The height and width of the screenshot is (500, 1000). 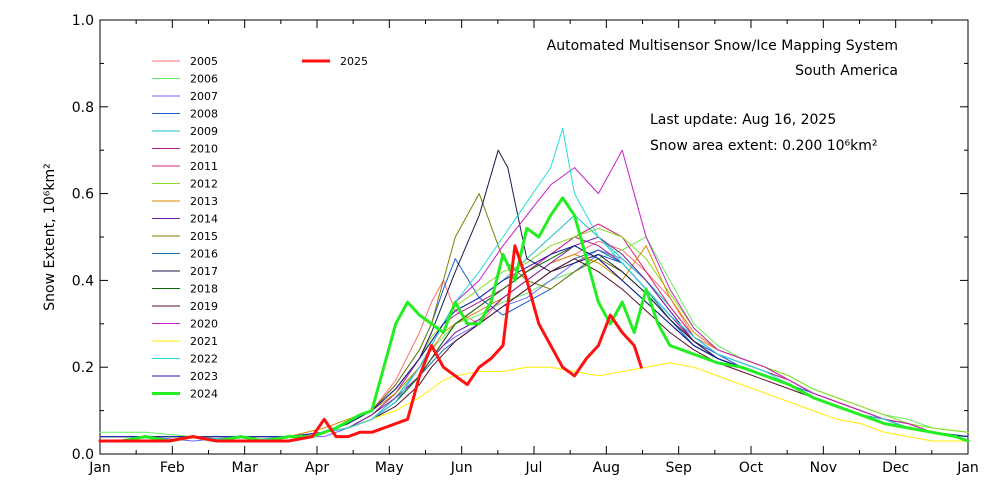 What do you see at coordinates (172, 468) in the screenshot?
I see `x-tick-label: Feb` at bounding box center [172, 468].